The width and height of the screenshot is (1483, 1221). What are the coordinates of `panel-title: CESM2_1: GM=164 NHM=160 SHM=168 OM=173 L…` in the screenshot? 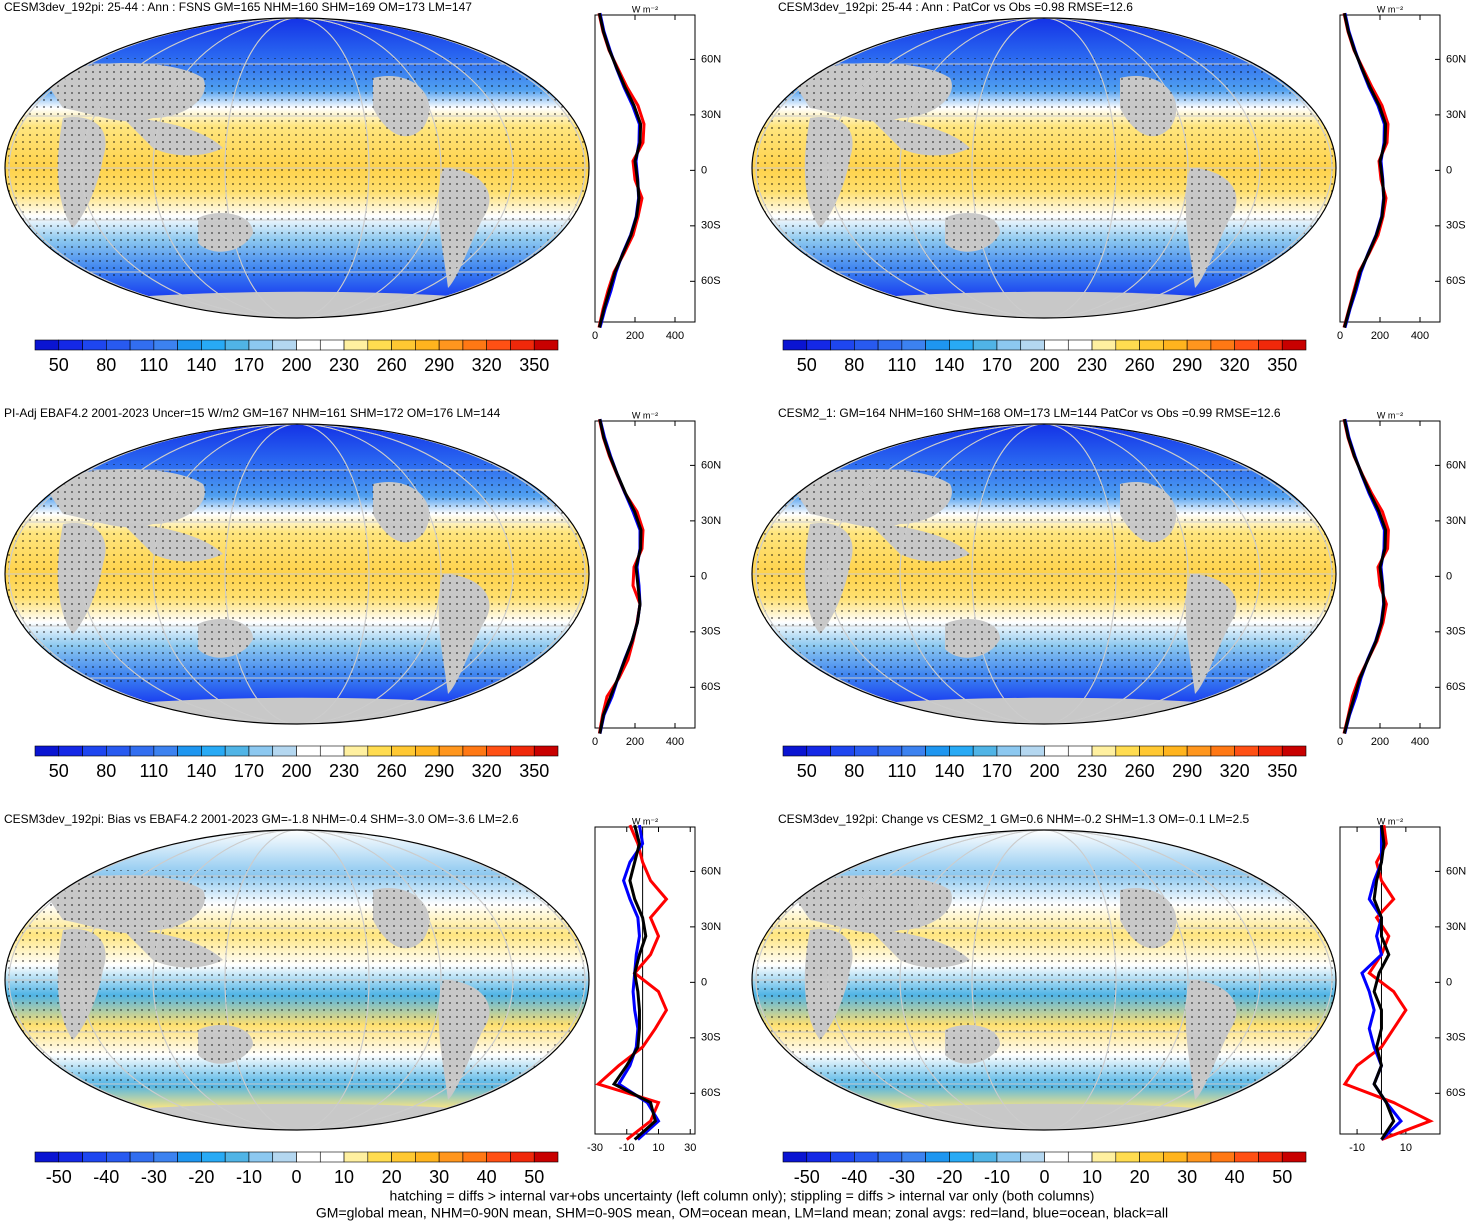 It's located at (1029, 413).